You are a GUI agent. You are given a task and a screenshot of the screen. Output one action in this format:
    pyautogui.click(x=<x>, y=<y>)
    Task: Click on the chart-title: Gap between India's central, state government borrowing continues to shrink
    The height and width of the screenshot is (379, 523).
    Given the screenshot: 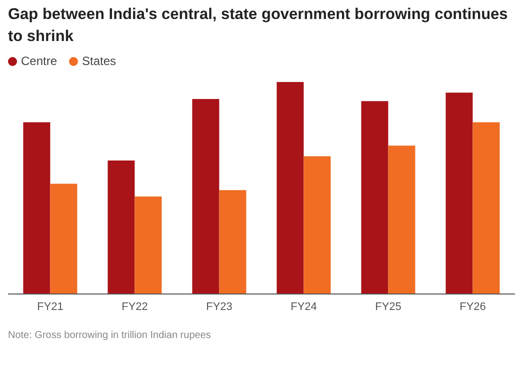 What is the action you would take?
    pyautogui.click(x=258, y=26)
    